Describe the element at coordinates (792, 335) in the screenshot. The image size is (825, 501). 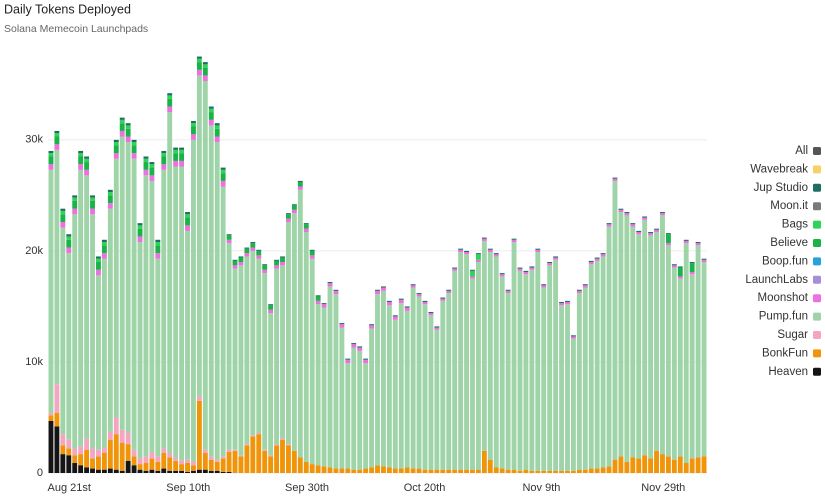
I see `legend-label: Sugar` at that location.